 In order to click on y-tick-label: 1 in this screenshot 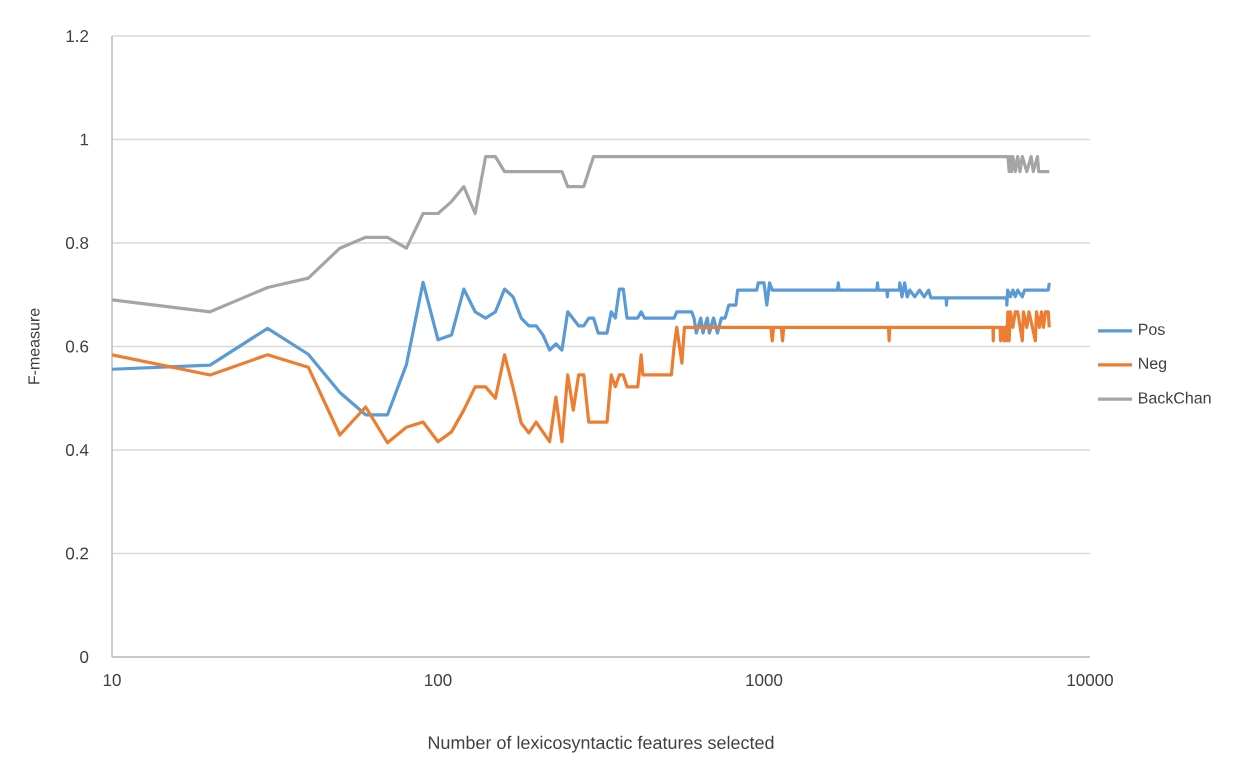, I will do `click(84, 139)`.